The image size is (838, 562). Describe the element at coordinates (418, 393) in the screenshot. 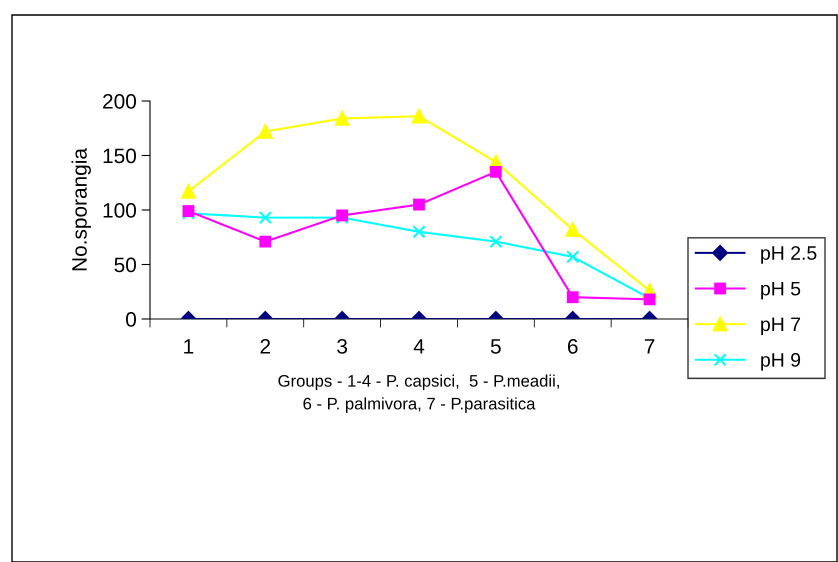

I see `x-axis-title: Groups - 1-4 - P. capsici, 5 - P.meadii, 6 - P. palmivora, 7 - P.parasitica` at that location.